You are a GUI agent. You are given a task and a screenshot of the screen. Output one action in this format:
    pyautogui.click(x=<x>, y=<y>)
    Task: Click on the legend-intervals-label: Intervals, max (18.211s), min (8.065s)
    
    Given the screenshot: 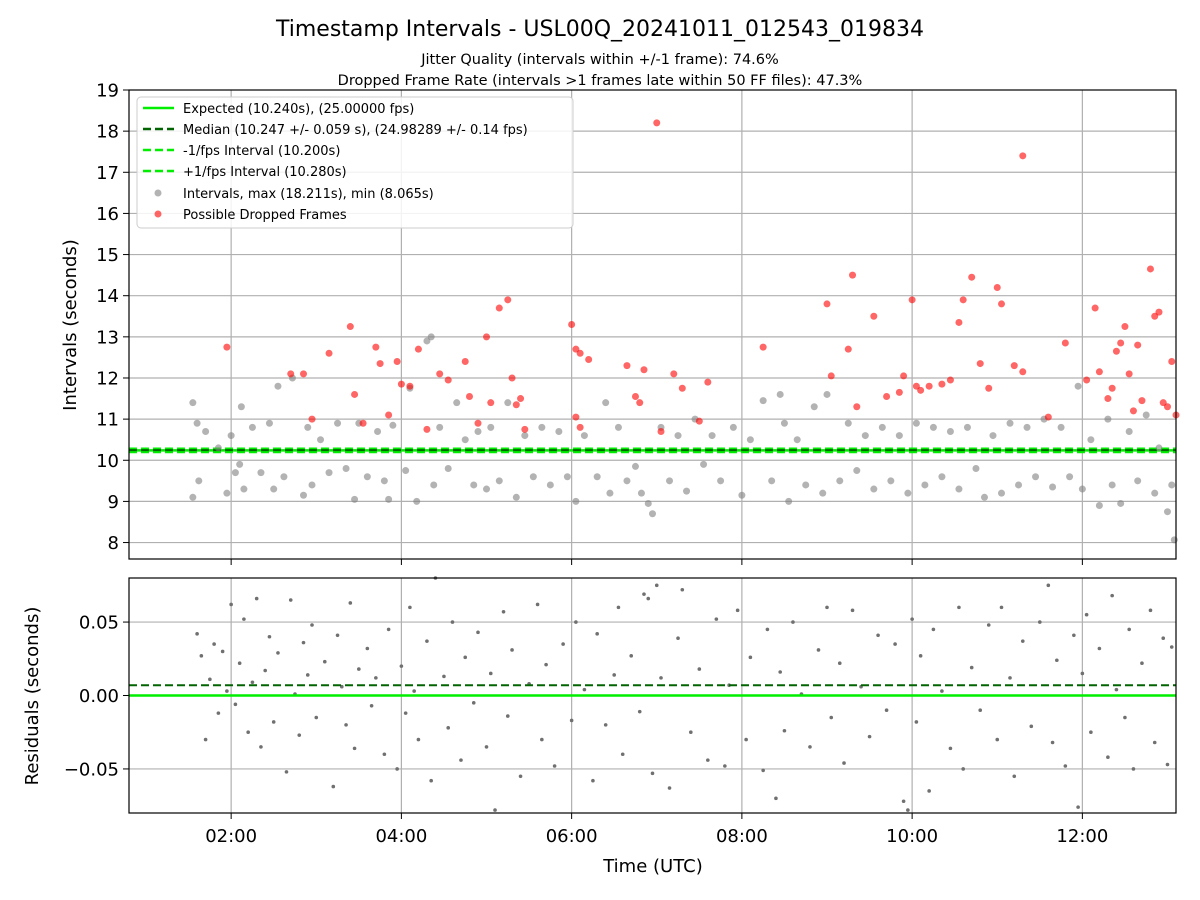 What is the action you would take?
    pyautogui.click(x=308, y=194)
    